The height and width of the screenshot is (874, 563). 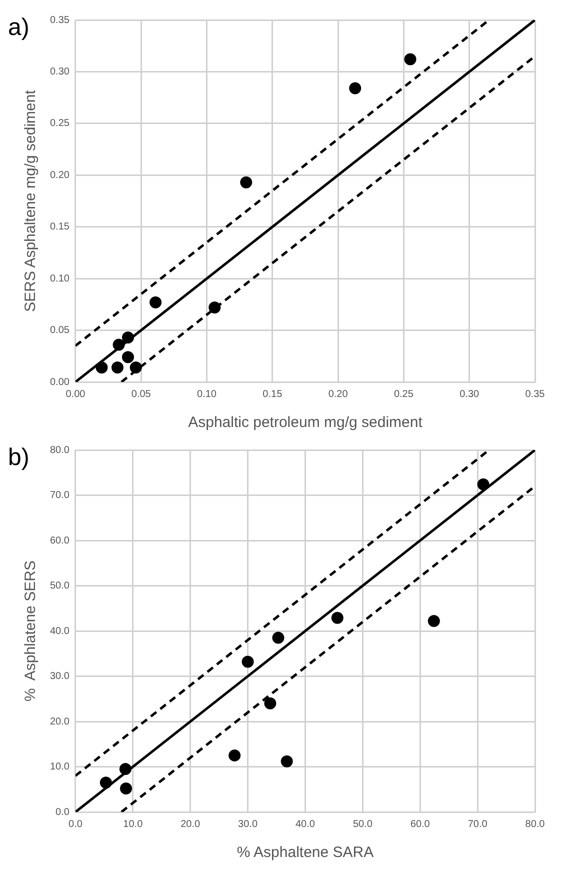 What do you see at coordinates (207, 394) in the screenshot?
I see `x-tick-label: 0.10` at bounding box center [207, 394].